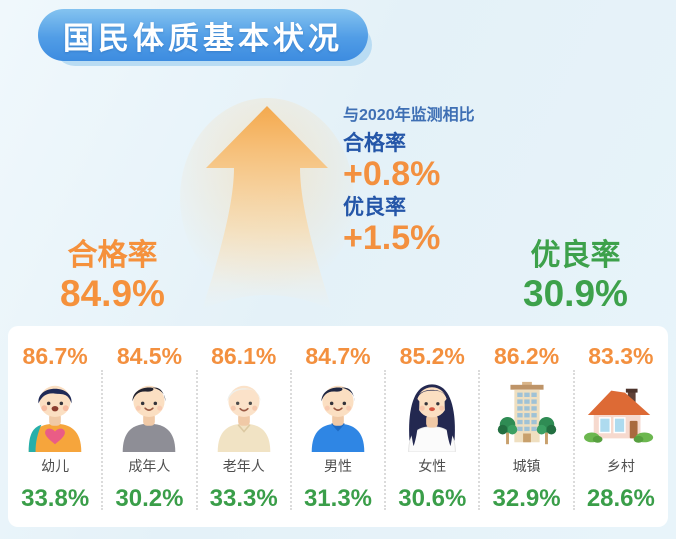 The width and height of the screenshot is (676, 539). Describe the element at coordinates (575, 255) in the screenshot. I see `overall-excellent-label: 优良率` at that location.